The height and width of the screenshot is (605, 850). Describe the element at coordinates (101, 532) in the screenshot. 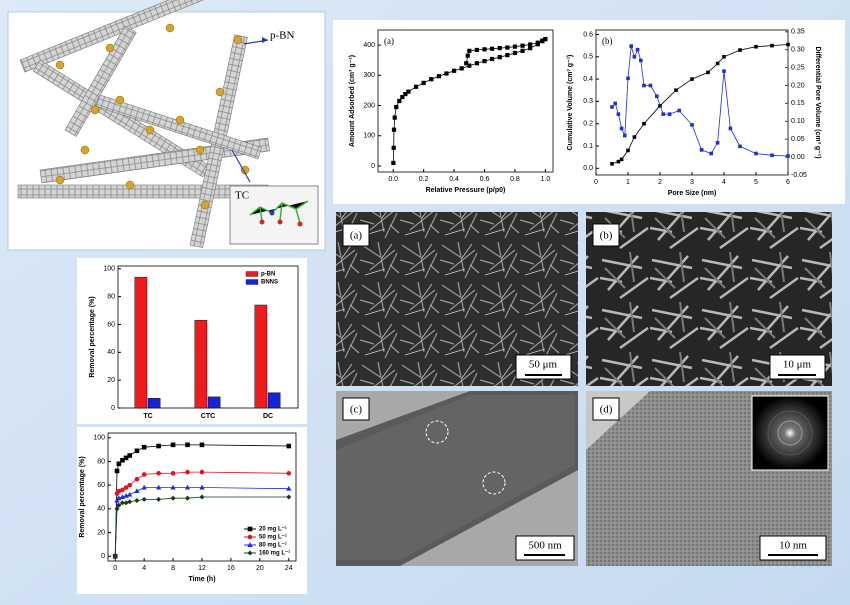

I see `y-tick-label: 20` at that location.